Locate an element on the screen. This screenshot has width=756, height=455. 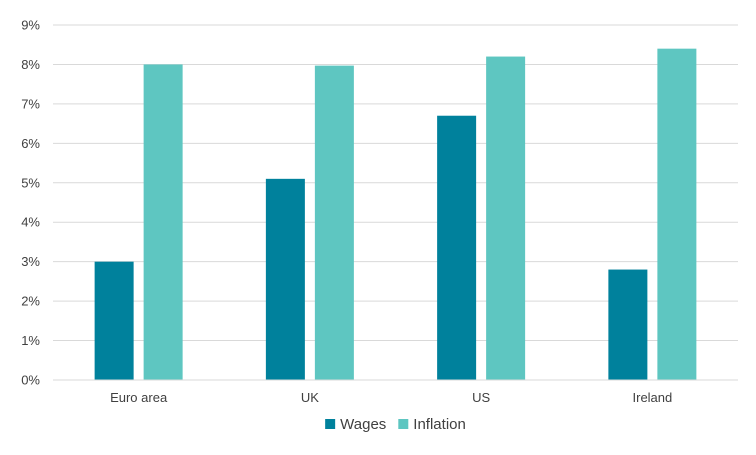
y-tick-label: 7% is located at coordinates (30, 103).